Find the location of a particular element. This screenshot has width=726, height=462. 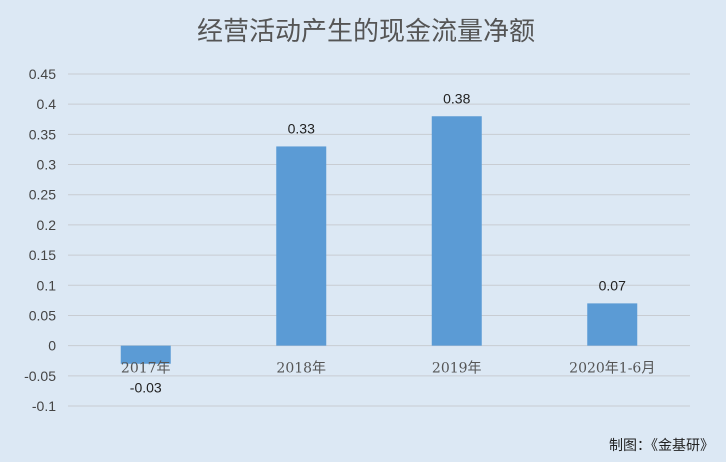

data-label: -0.03 is located at coordinates (146, 388).